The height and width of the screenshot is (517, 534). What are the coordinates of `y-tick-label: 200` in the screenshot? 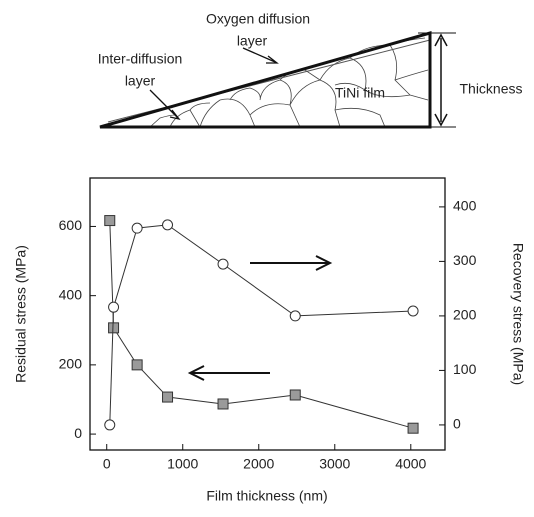 It's located at (71, 364).